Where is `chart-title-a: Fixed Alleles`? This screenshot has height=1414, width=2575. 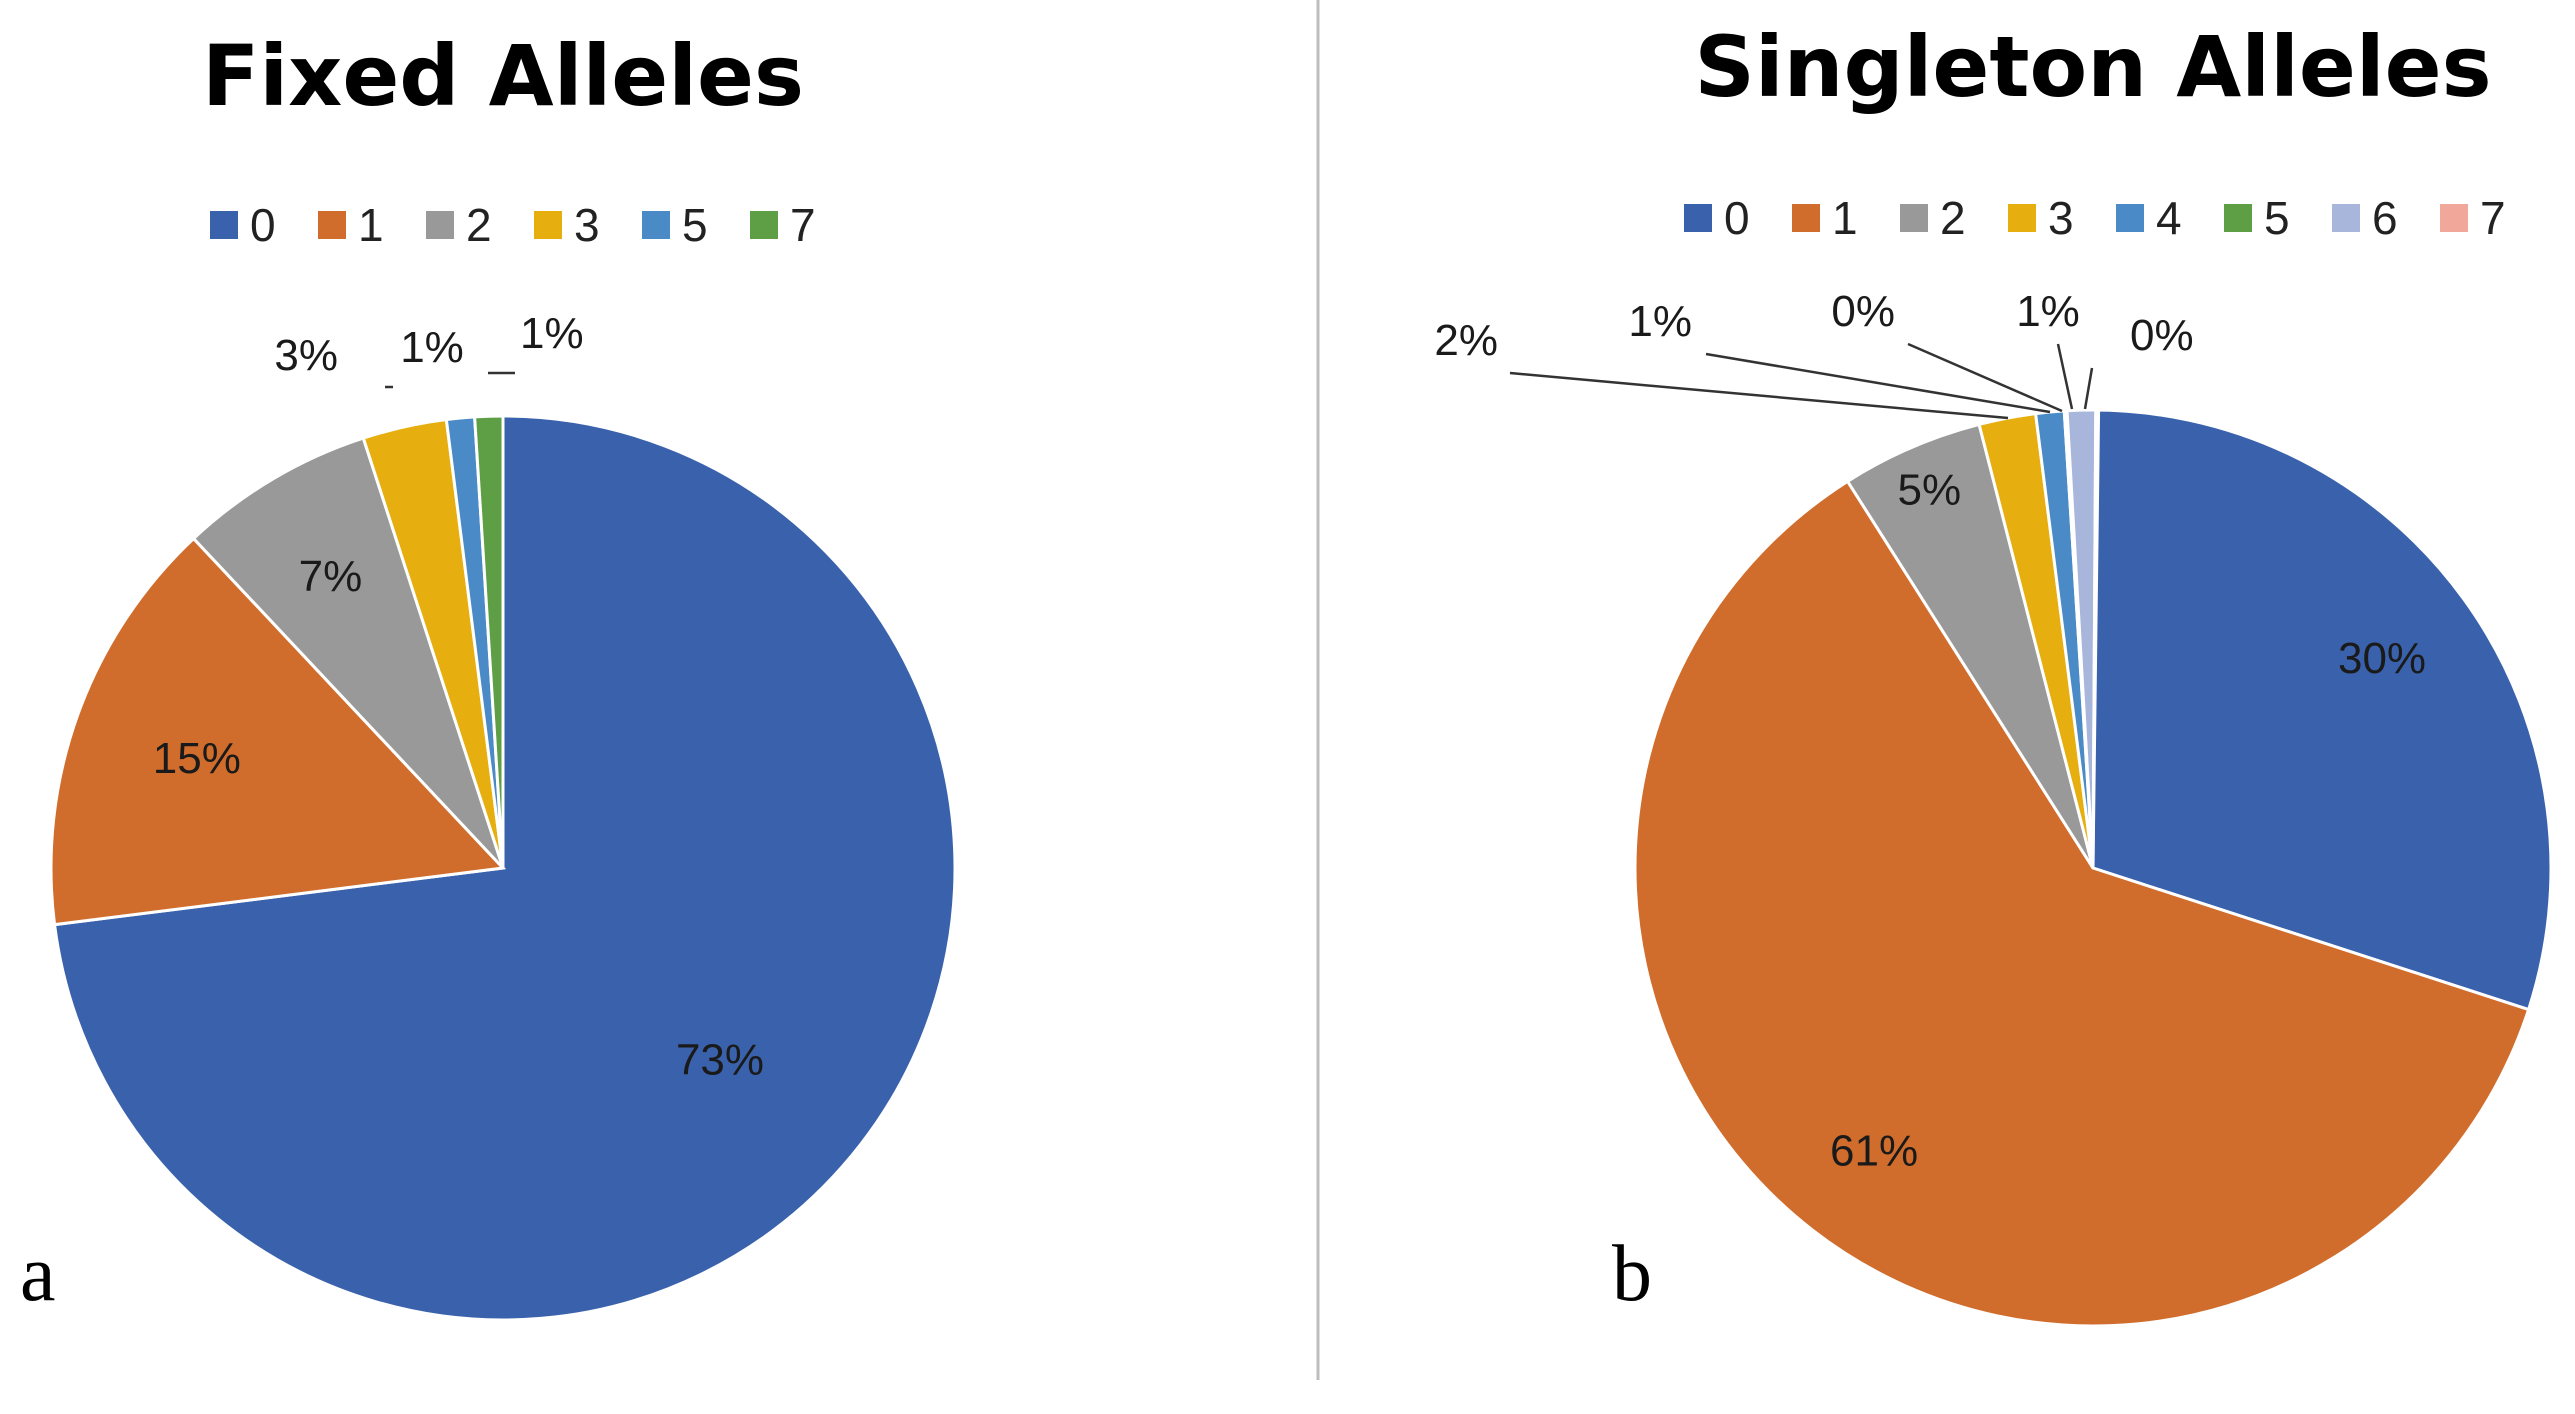
chart-title-a: Fixed Alleles is located at coordinates (503, 76).